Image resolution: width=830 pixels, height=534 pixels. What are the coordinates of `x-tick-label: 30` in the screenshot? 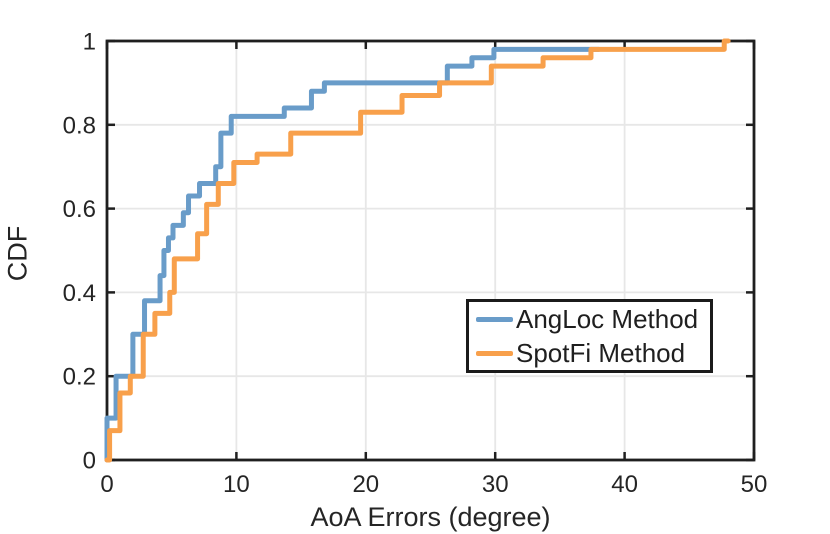 It's located at (495, 484).